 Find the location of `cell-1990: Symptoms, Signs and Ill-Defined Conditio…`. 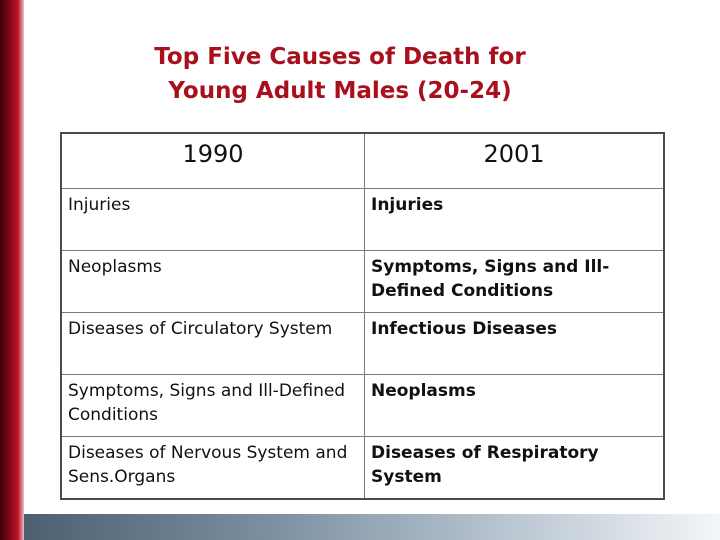

cell-1990: Symptoms, Signs and Ill-Defined Conditio… is located at coordinates (212, 405).